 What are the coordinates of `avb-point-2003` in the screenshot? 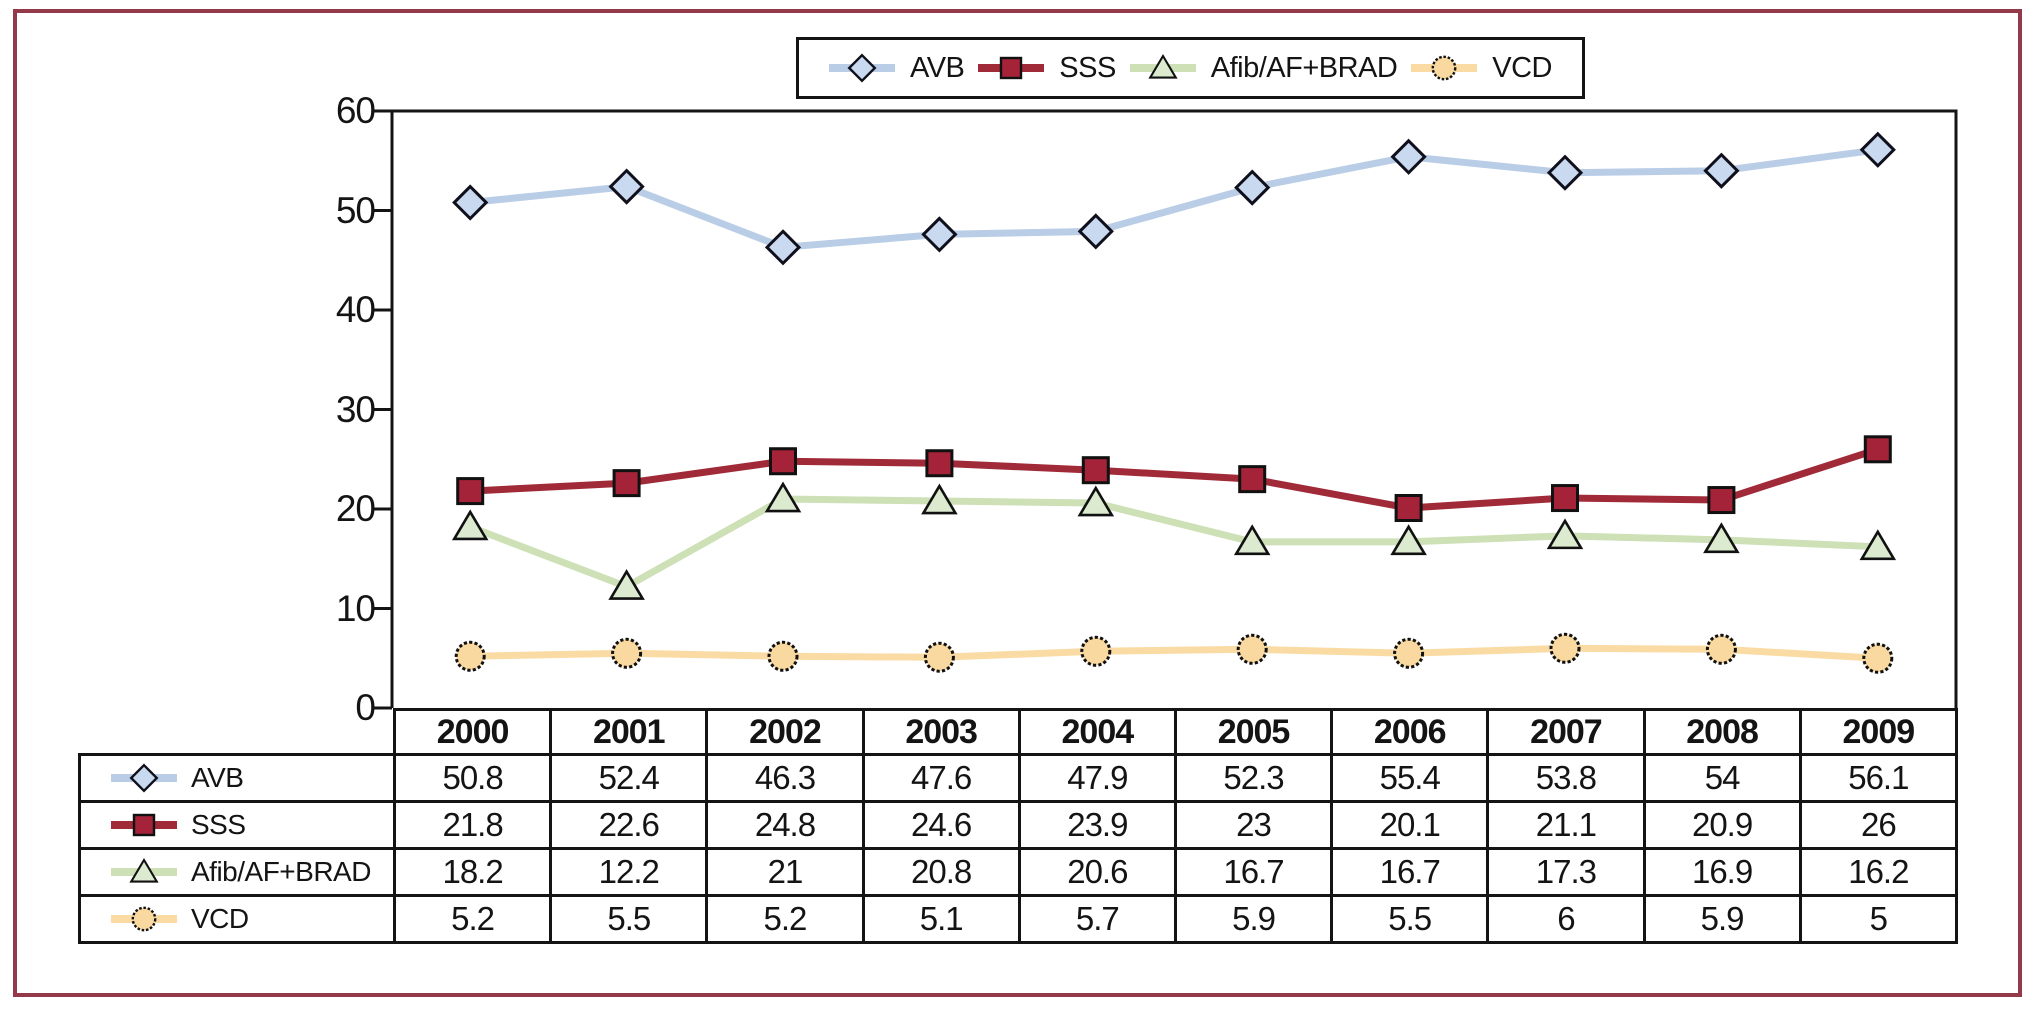 It's located at (939, 234).